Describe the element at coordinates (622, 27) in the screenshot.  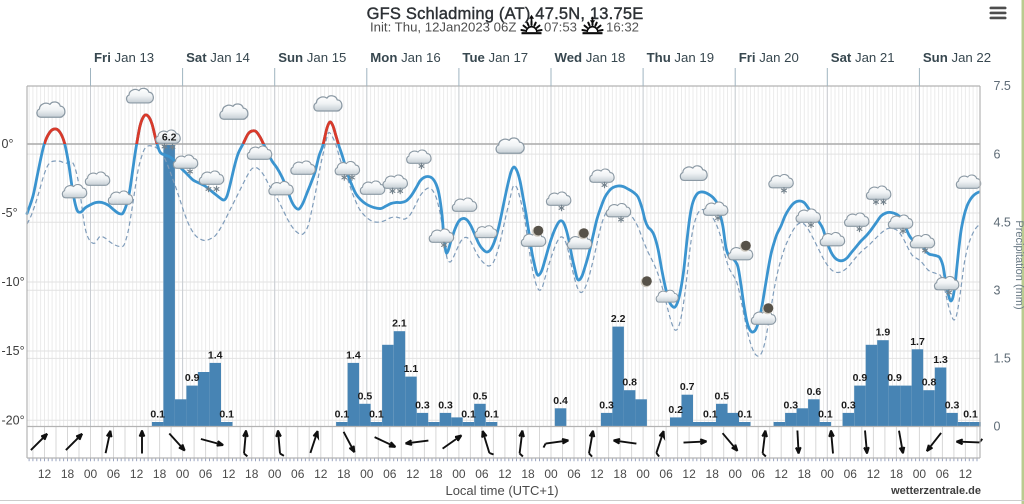
I see `svg-text: 16:32` at that location.